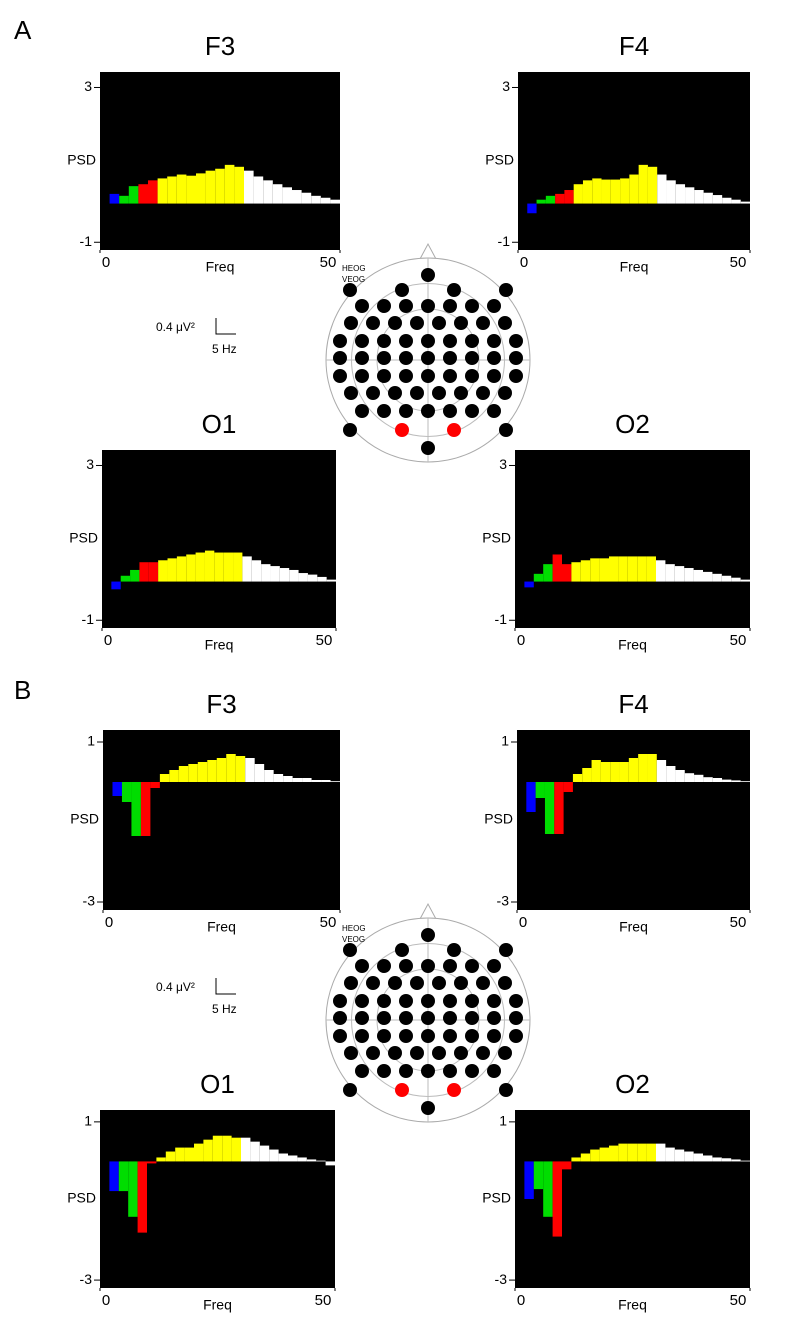 This screenshot has width=785, height=1337. What do you see at coordinates (22, 690) in the screenshot?
I see `panel-label: B` at bounding box center [22, 690].